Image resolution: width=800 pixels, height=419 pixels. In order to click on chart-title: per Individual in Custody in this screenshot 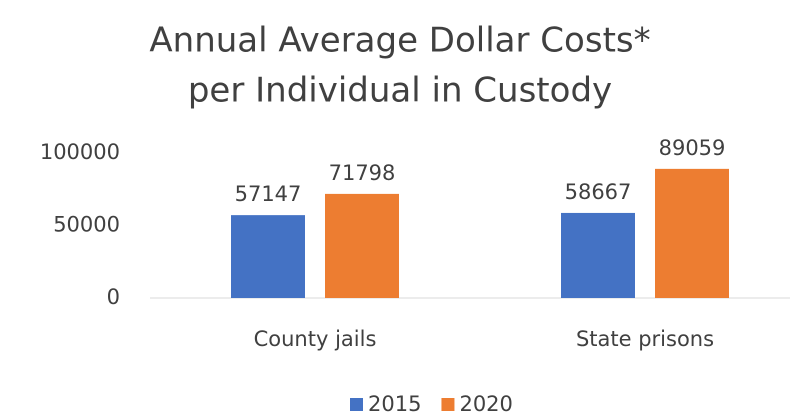, I will do `click(400, 91)`.